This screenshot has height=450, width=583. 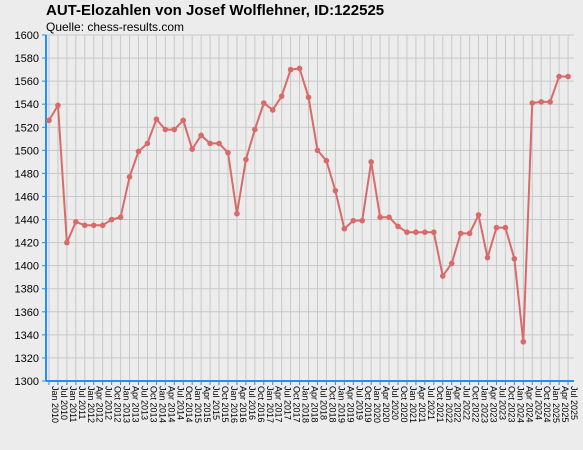 I want to click on x-tick-label: Jul 2021, so click(x=431, y=403).